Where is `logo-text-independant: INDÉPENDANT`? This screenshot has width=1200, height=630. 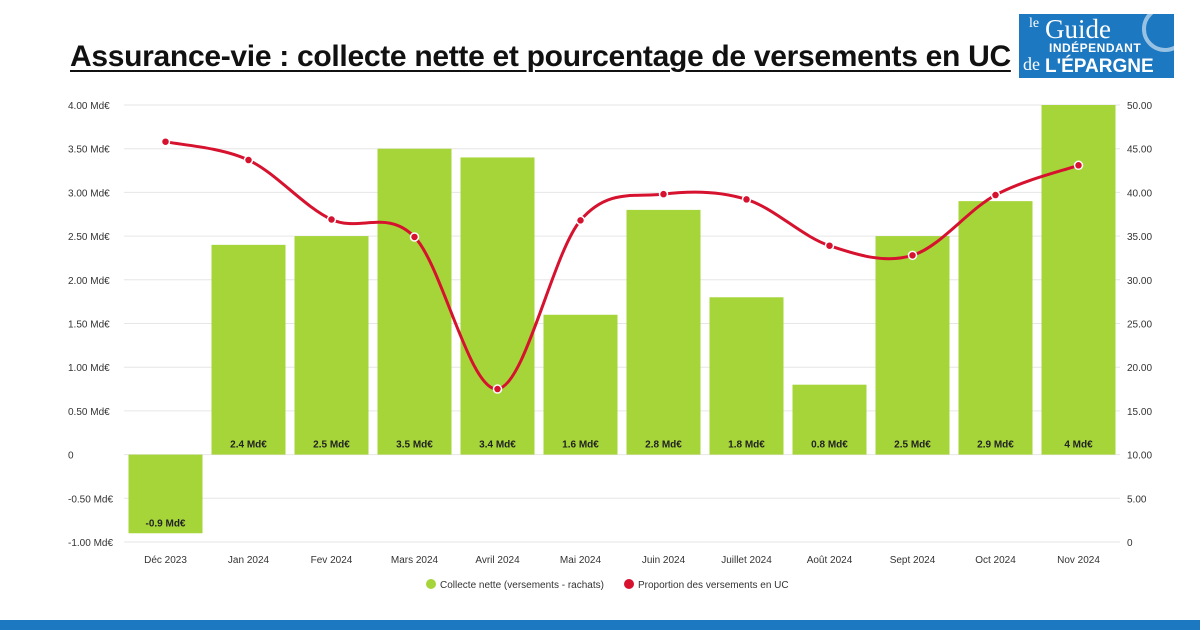 logo-text-independant: INDÉPENDANT is located at coordinates (1095, 48).